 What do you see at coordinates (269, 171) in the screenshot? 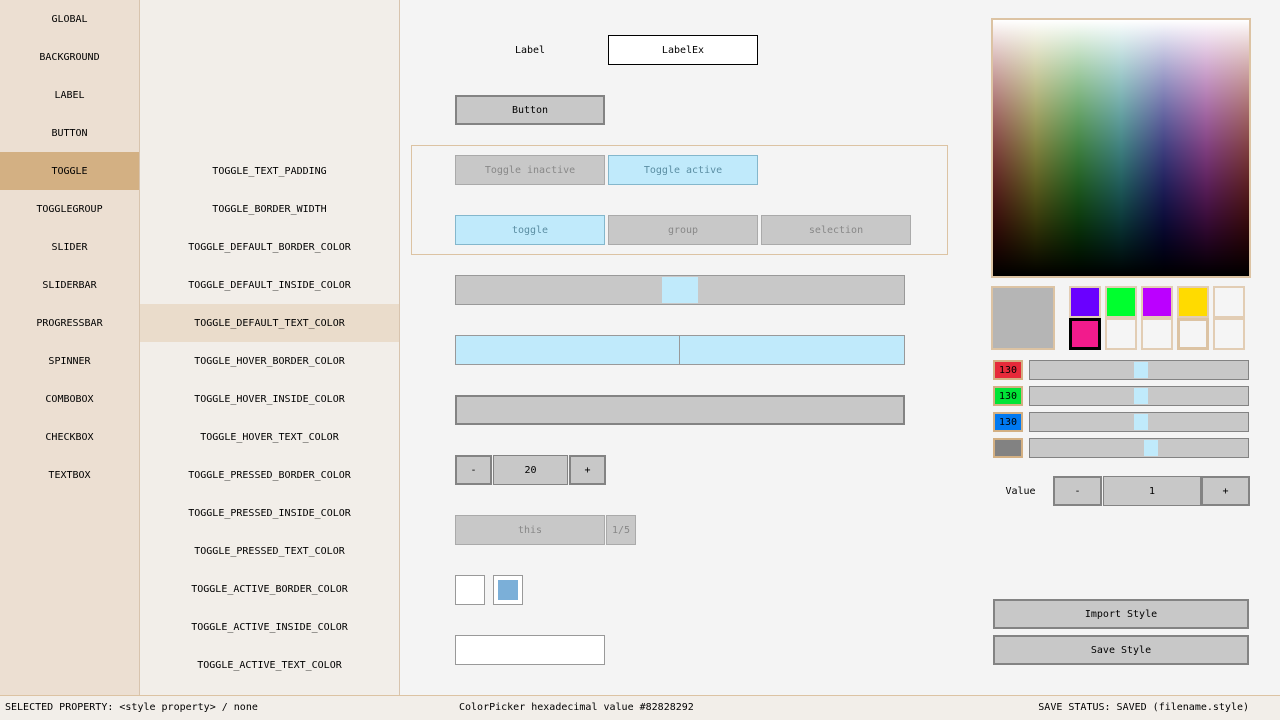
I see `property-item: TOGGLE_TEXT_PADDING` at bounding box center [269, 171].